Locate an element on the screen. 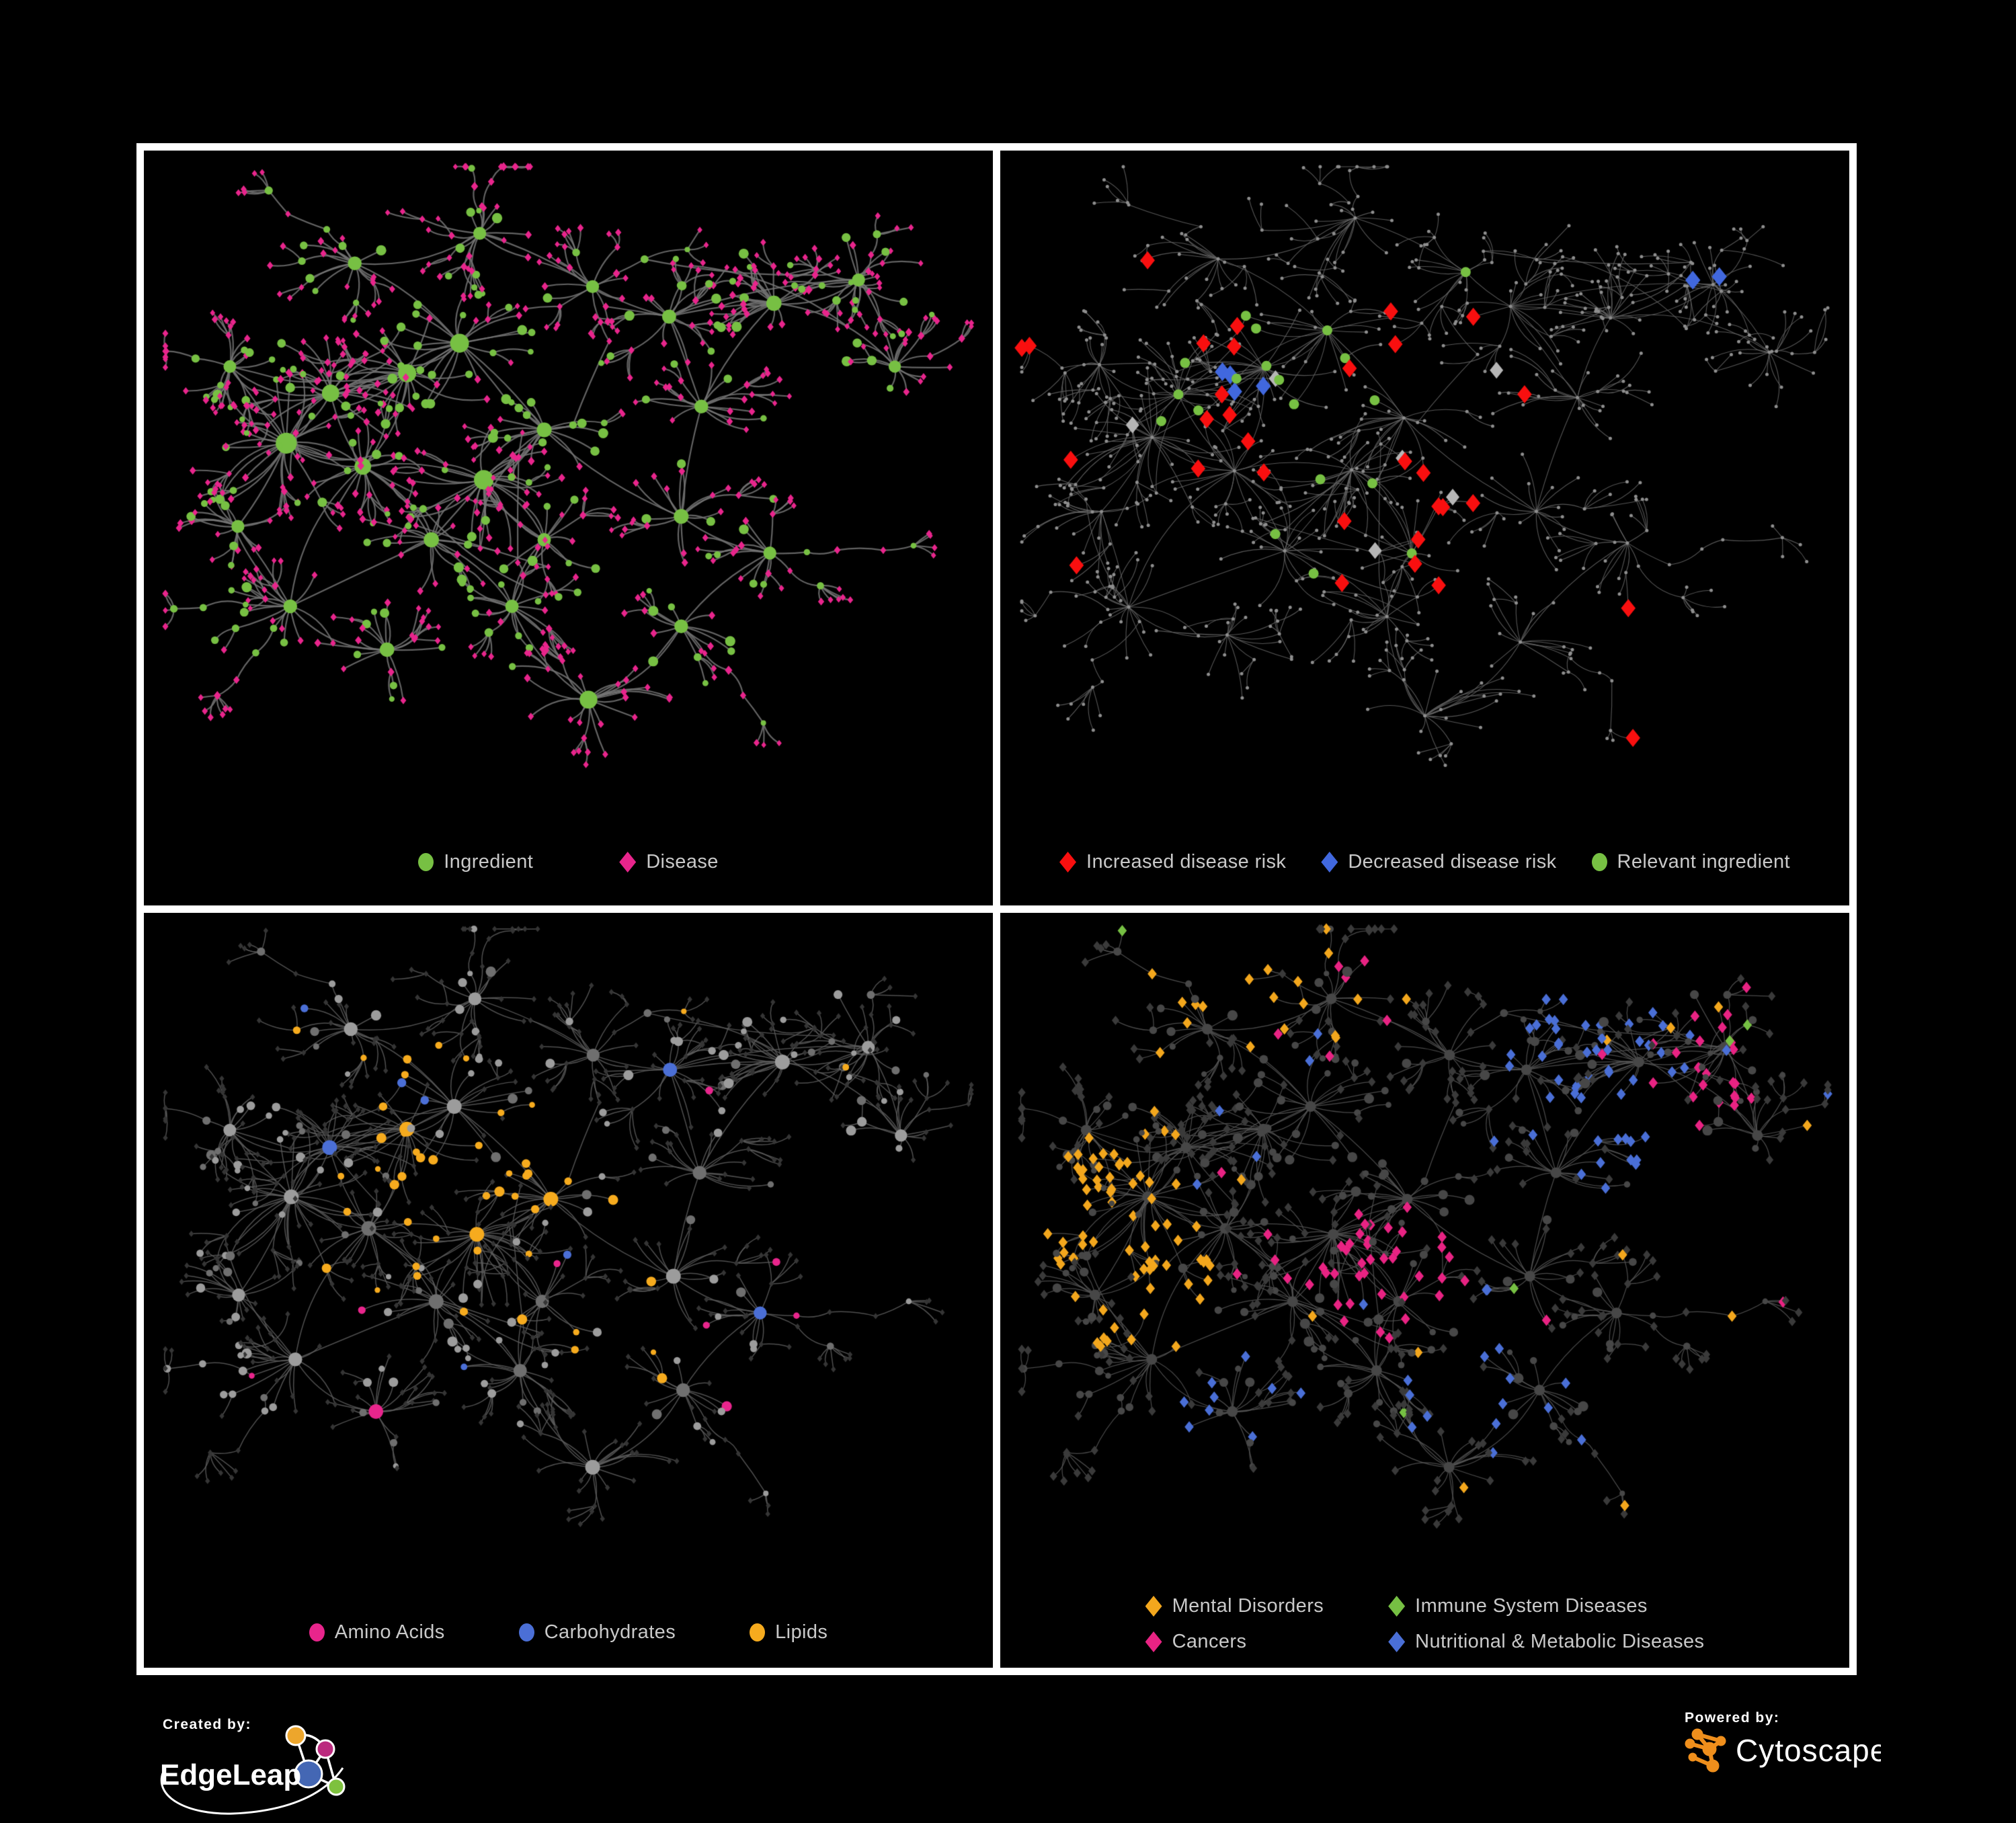 This screenshot has width=2016, height=1823. legend-item-disease: Disease is located at coordinates (669, 862).